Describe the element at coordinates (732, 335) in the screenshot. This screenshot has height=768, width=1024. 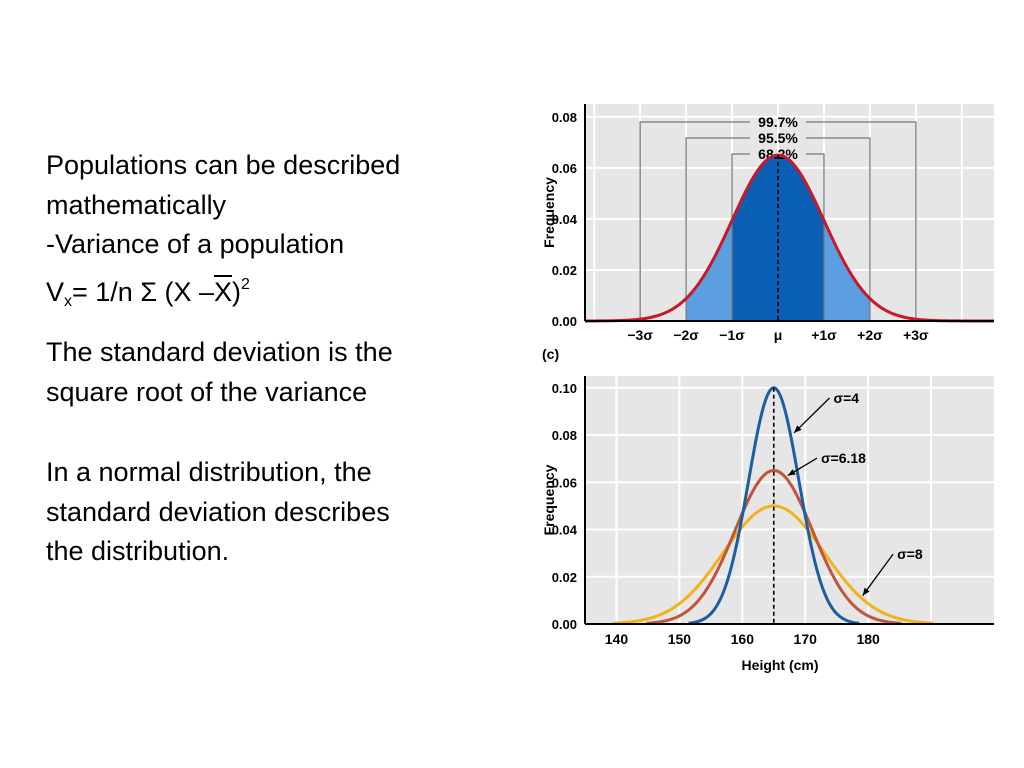
I see `x-tick-label: −1σ` at that location.